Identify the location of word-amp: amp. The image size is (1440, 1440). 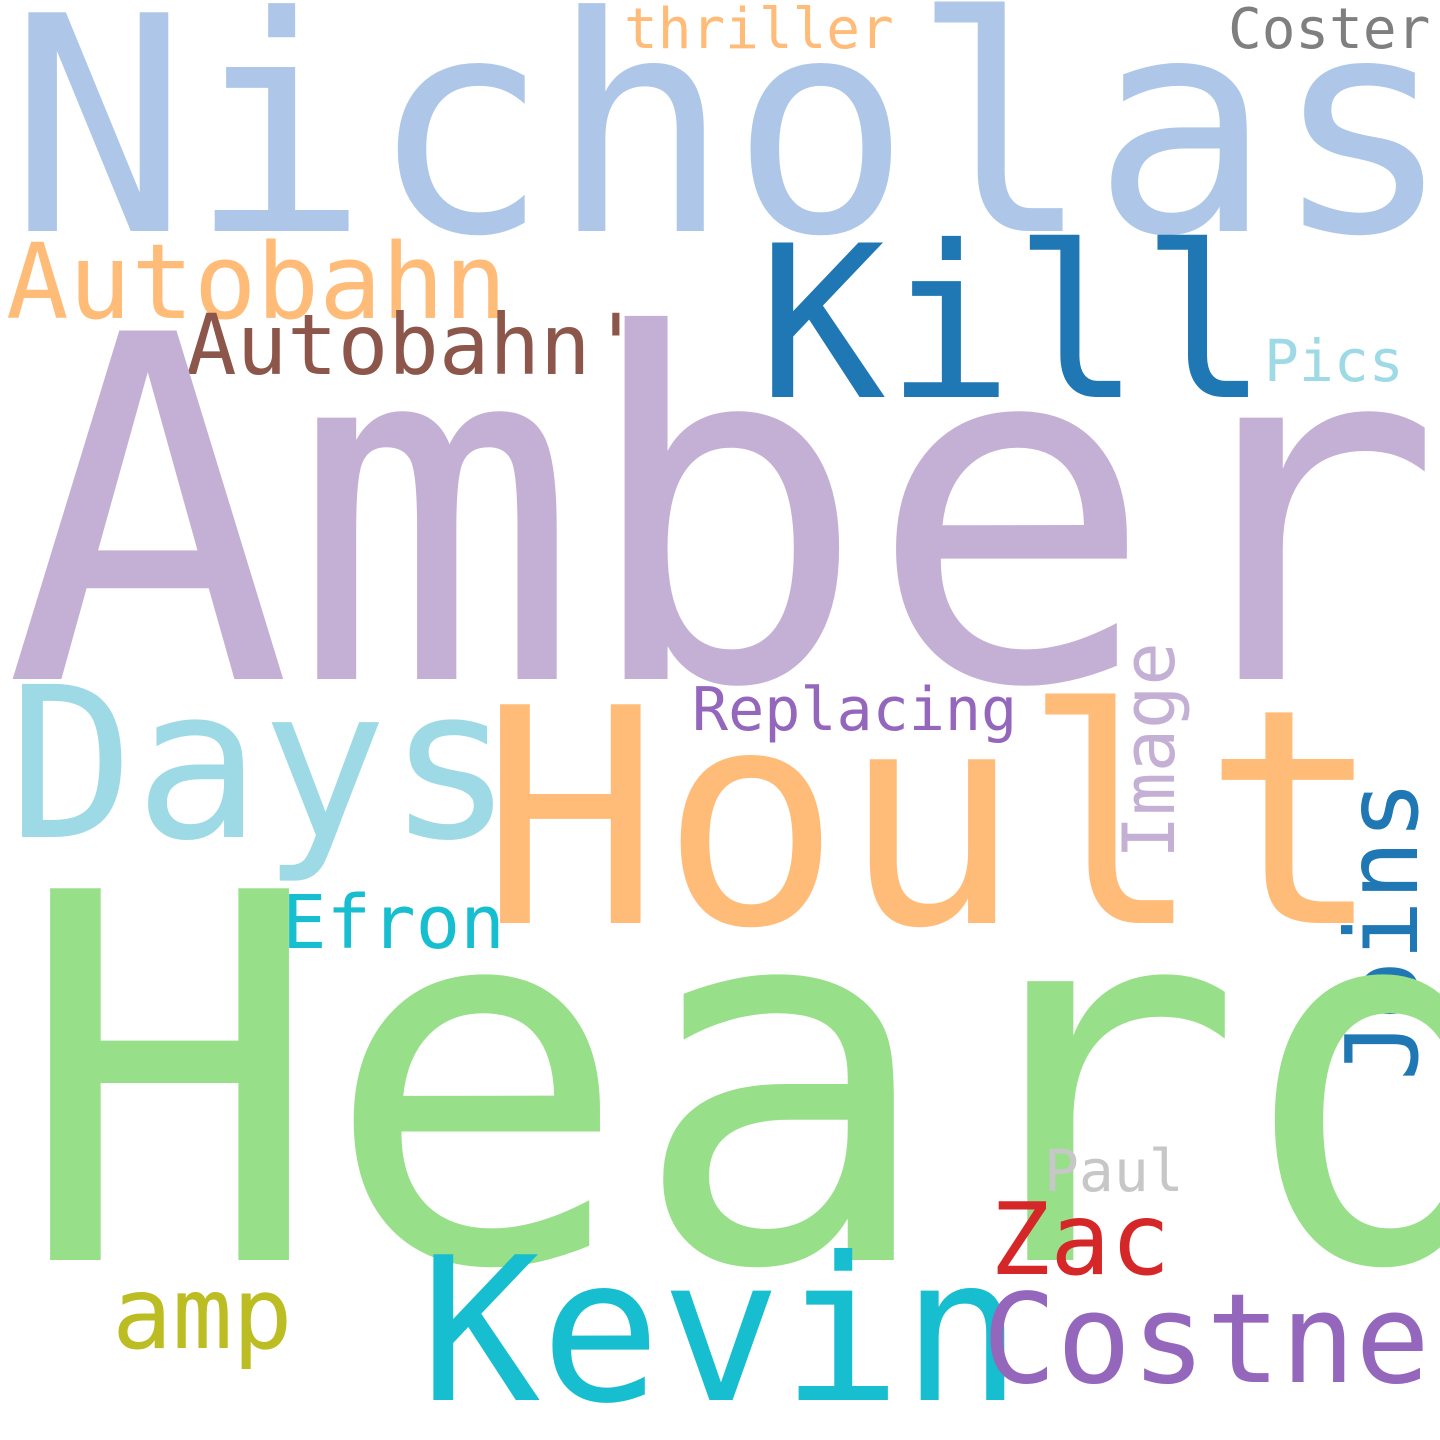
(202, 1313).